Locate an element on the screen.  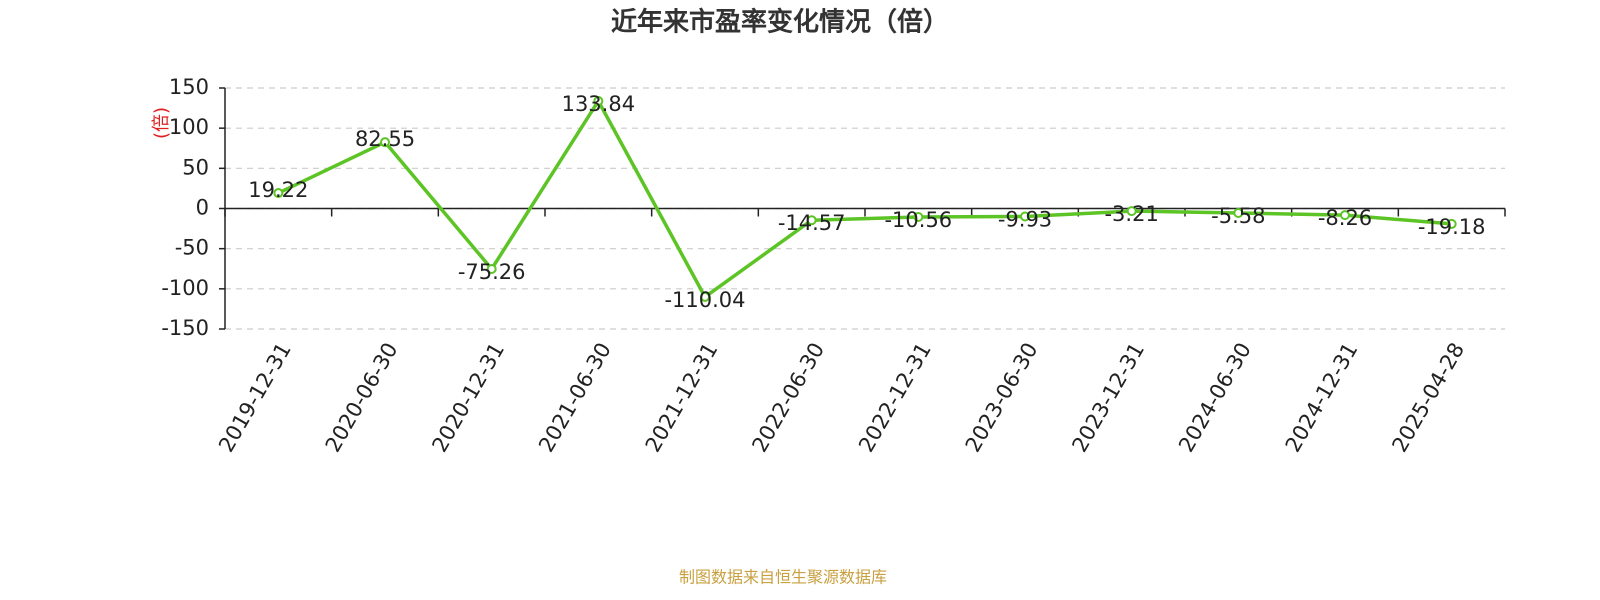
data-label: -19.18 is located at coordinates (1452, 227).